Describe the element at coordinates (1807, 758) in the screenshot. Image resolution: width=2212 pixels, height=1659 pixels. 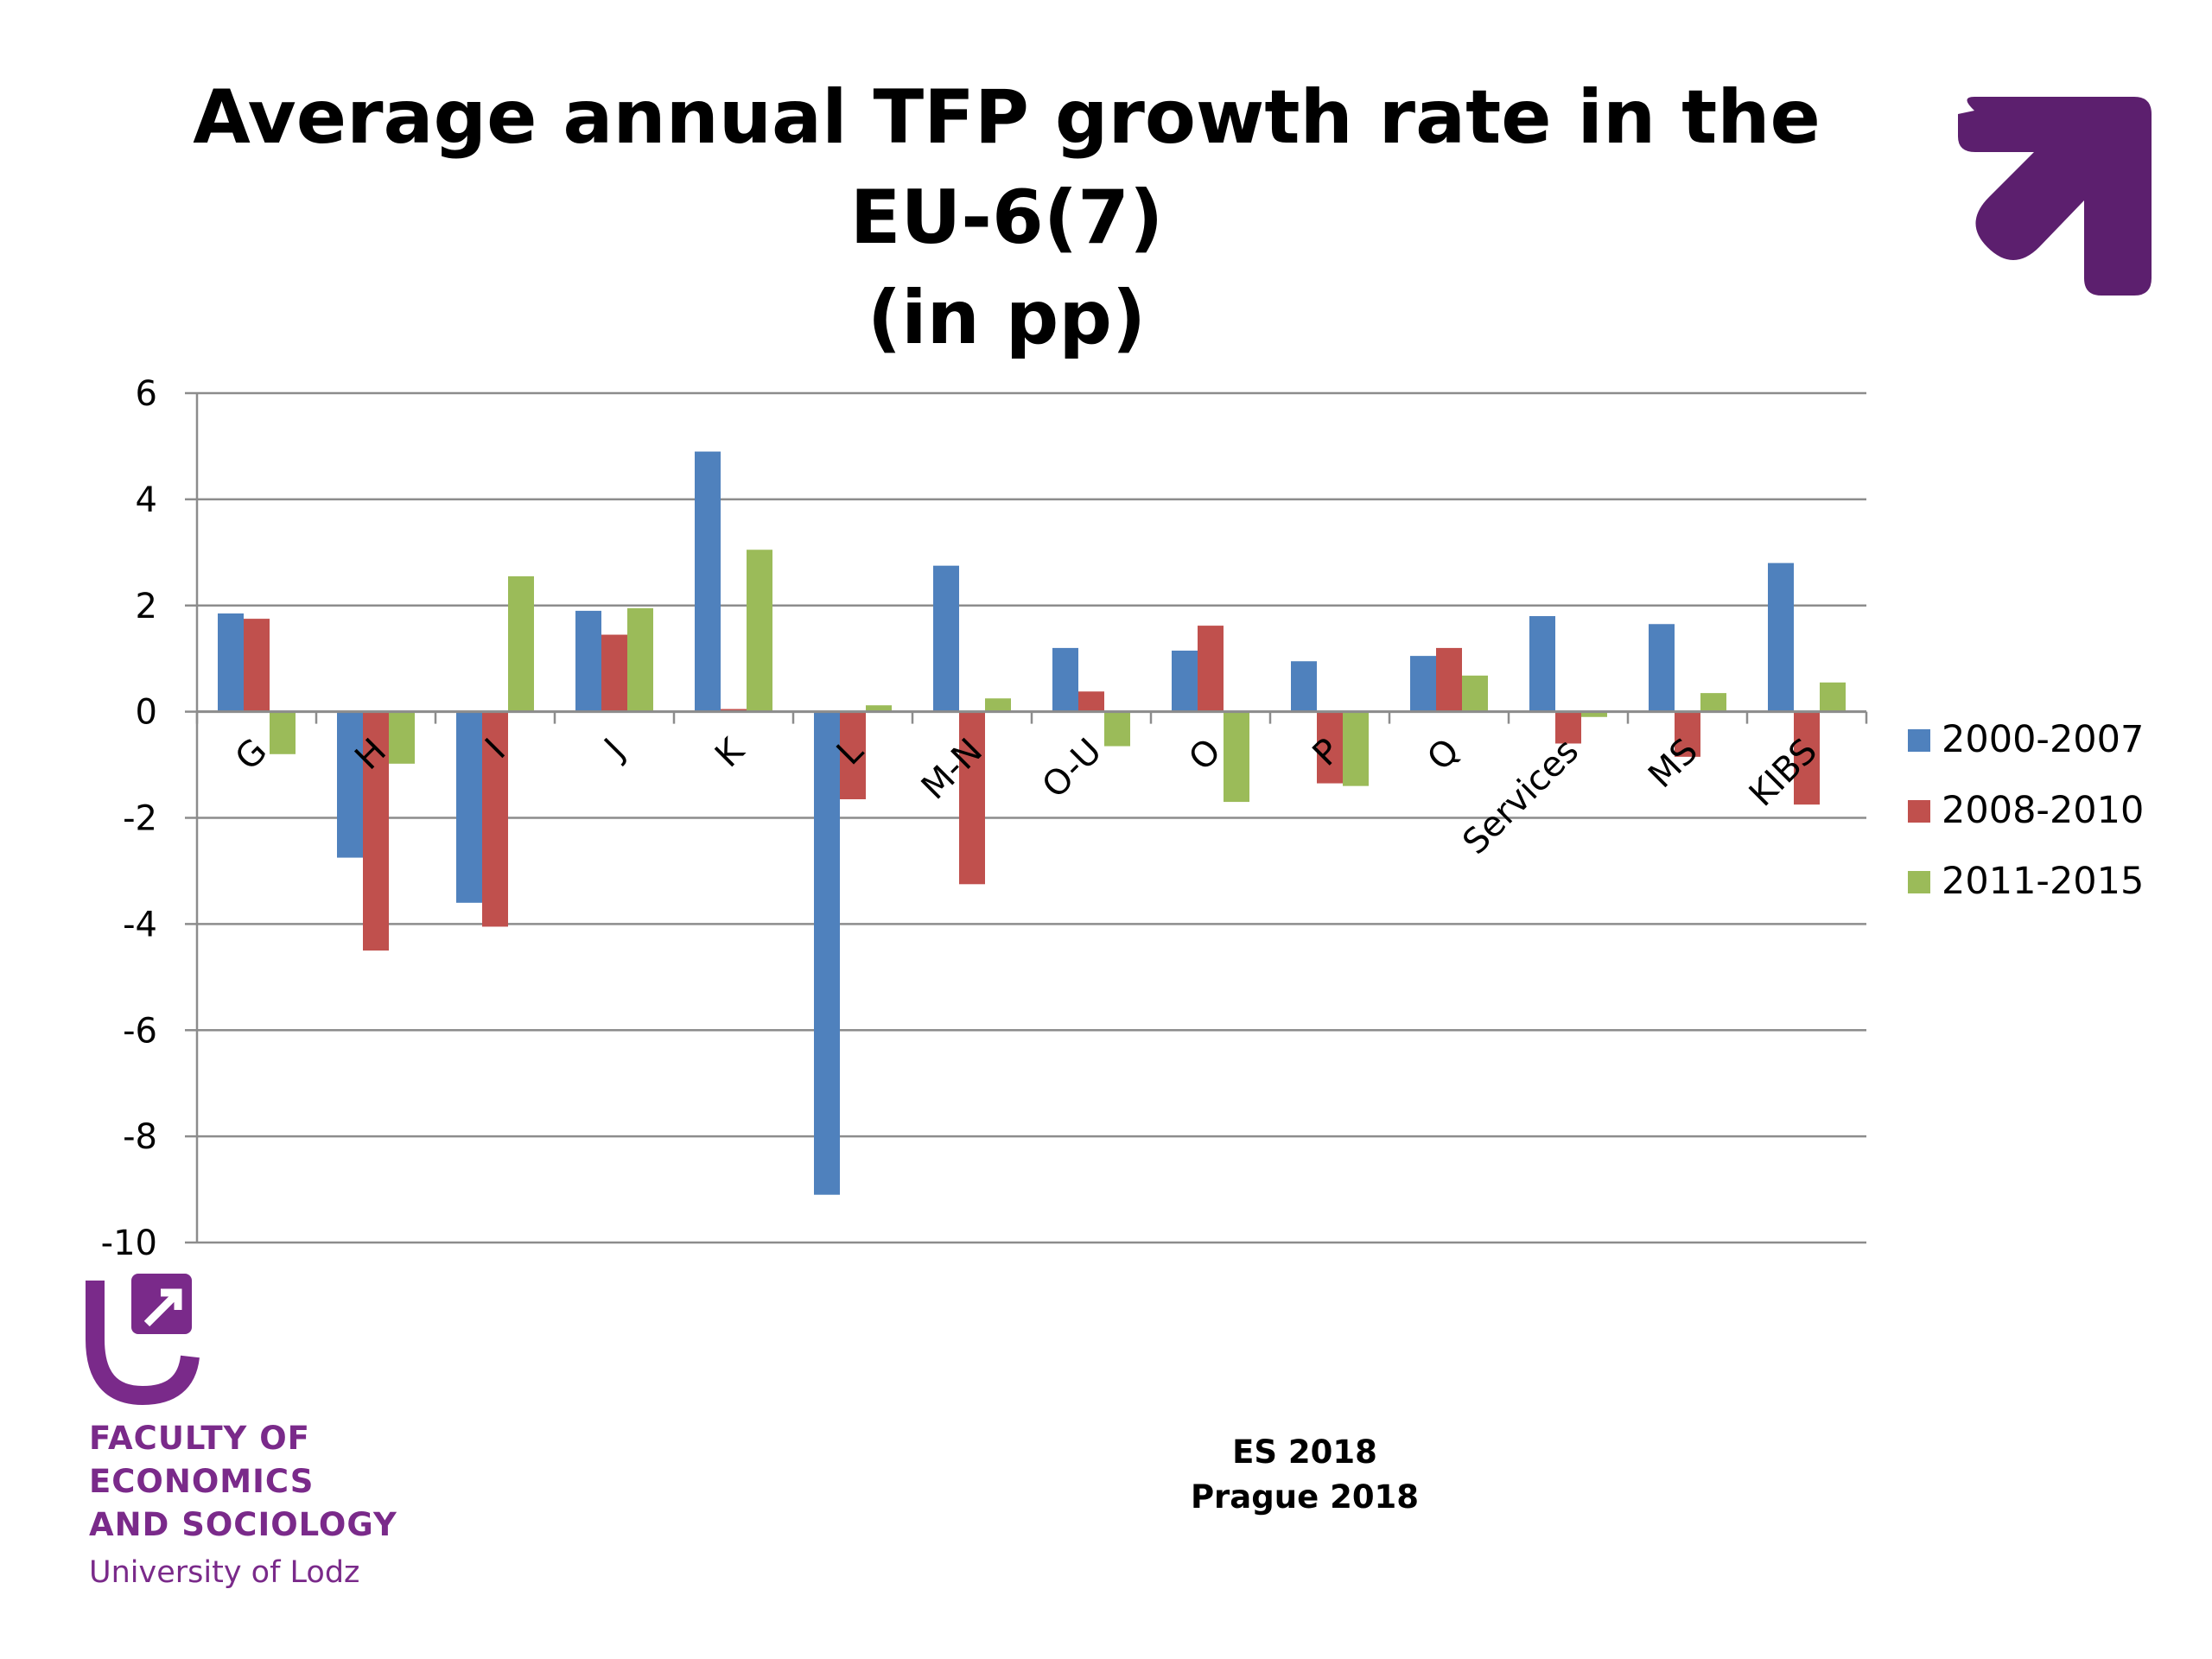
I see `bar-2008-2010-KIBS` at that location.